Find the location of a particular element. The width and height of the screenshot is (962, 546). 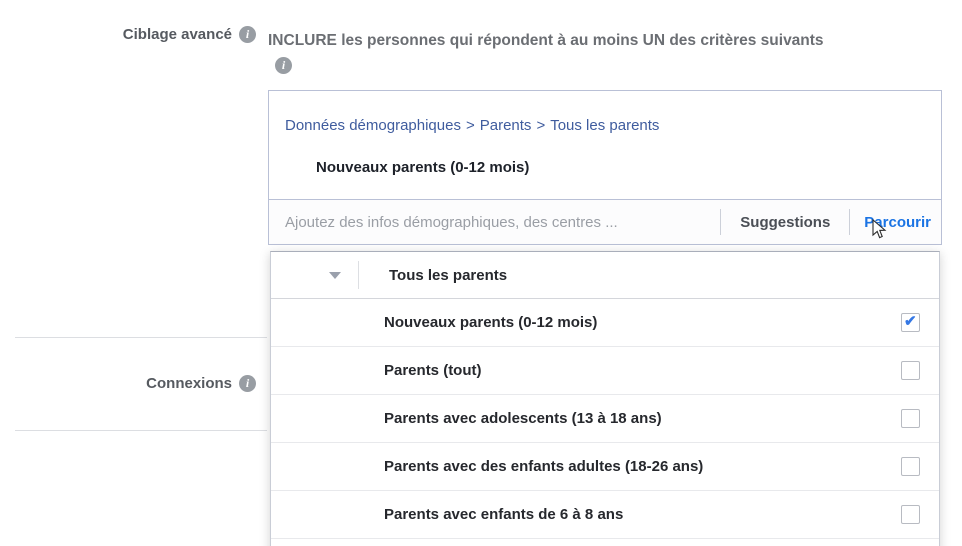

dropdown-item-parents-6-8: Parents avec enfants de 6 à 8 ans ✔ is located at coordinates (605, 515).